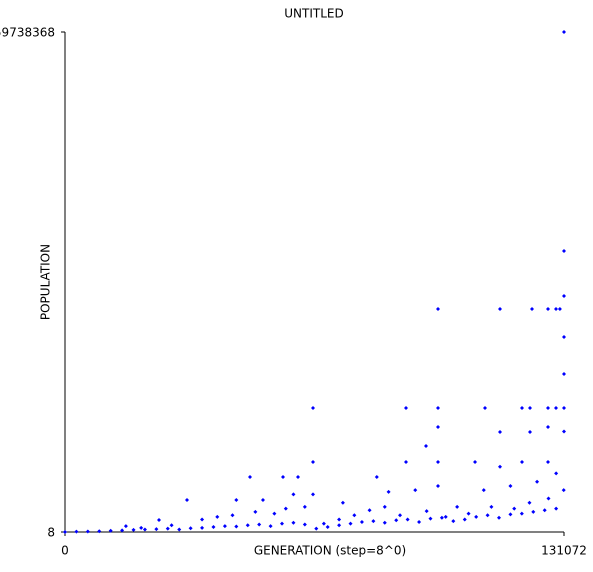 This screenshot has height=572, width=593. Describe the element at coordinates (65, 551) in the screenshot. I see `x-tick-label: 0` at that location.